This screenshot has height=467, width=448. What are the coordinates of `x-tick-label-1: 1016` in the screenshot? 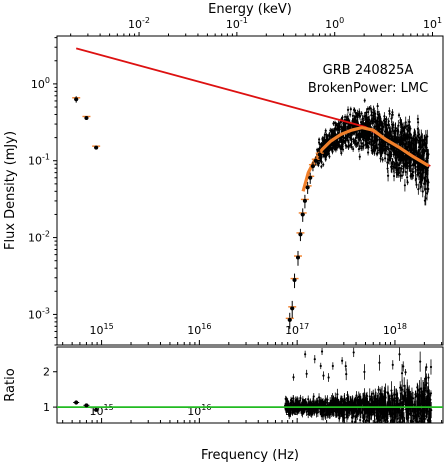 It's located at (199, 329).